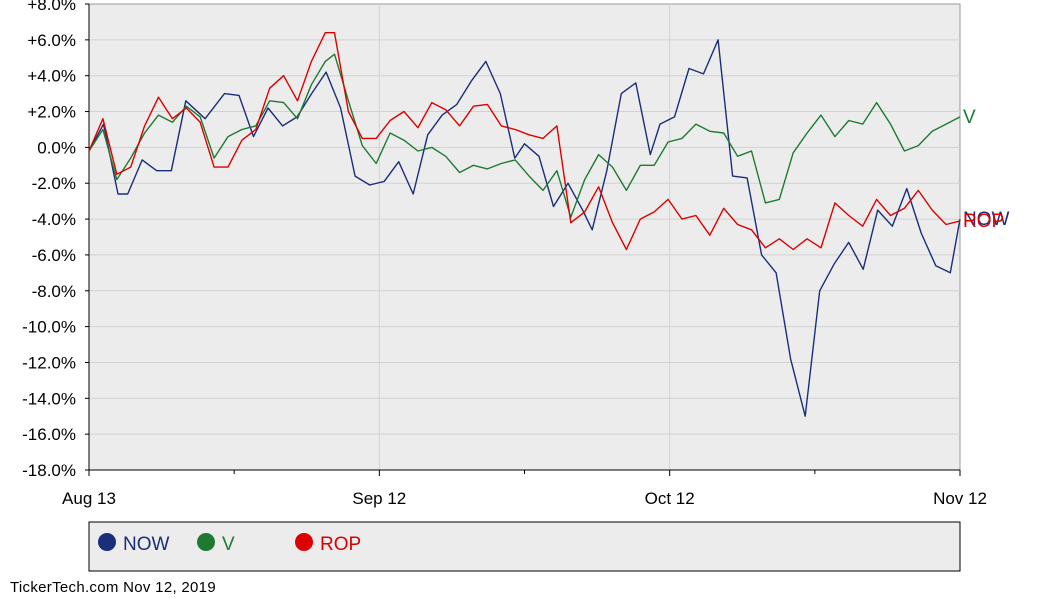 Image resolution: width=1058 pixels, height=599 pixels. What do you see at coordinates (49, 434) in the screenshot?
I see `y-tick-label: -16.0%` at bounding box center [49, 434].